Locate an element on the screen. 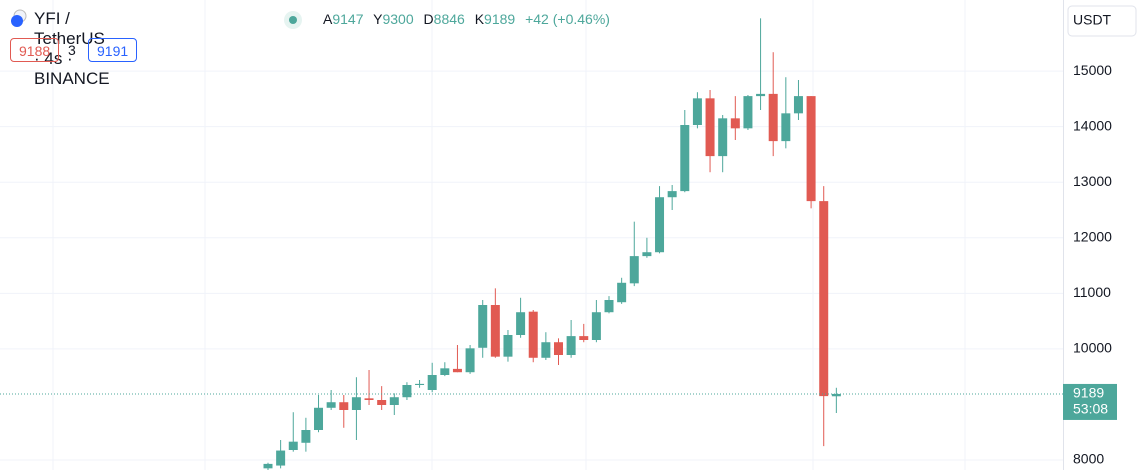  sell-button: 9188 is located at coordinates (35, 50).